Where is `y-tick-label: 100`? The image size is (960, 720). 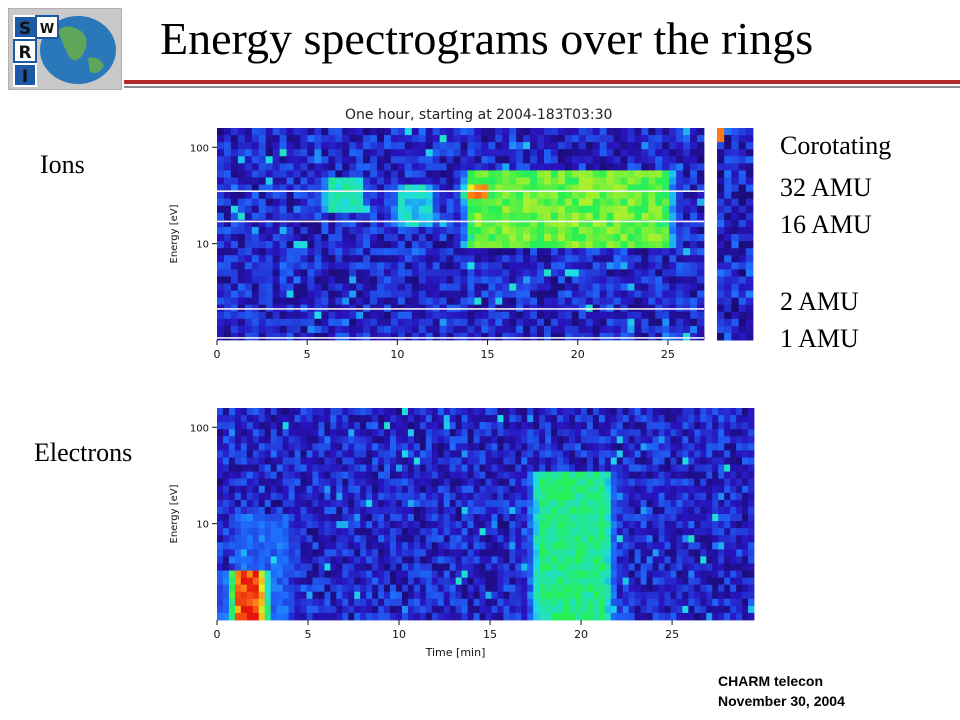
y-tick-label: 100 is located at coordinates (199, 148).